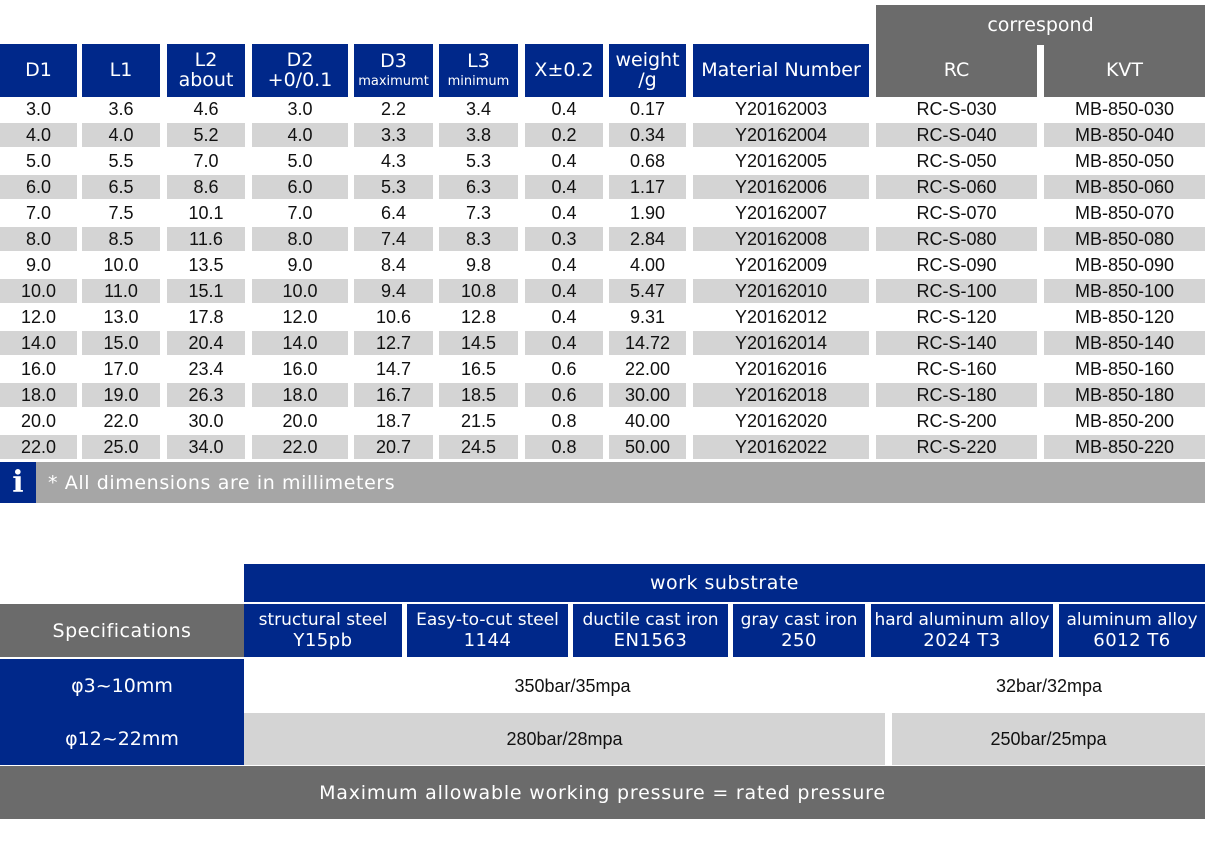 This screenshot has height=841, width=1205. I want to click on cell-d1: 6.0, so click(38, 187).